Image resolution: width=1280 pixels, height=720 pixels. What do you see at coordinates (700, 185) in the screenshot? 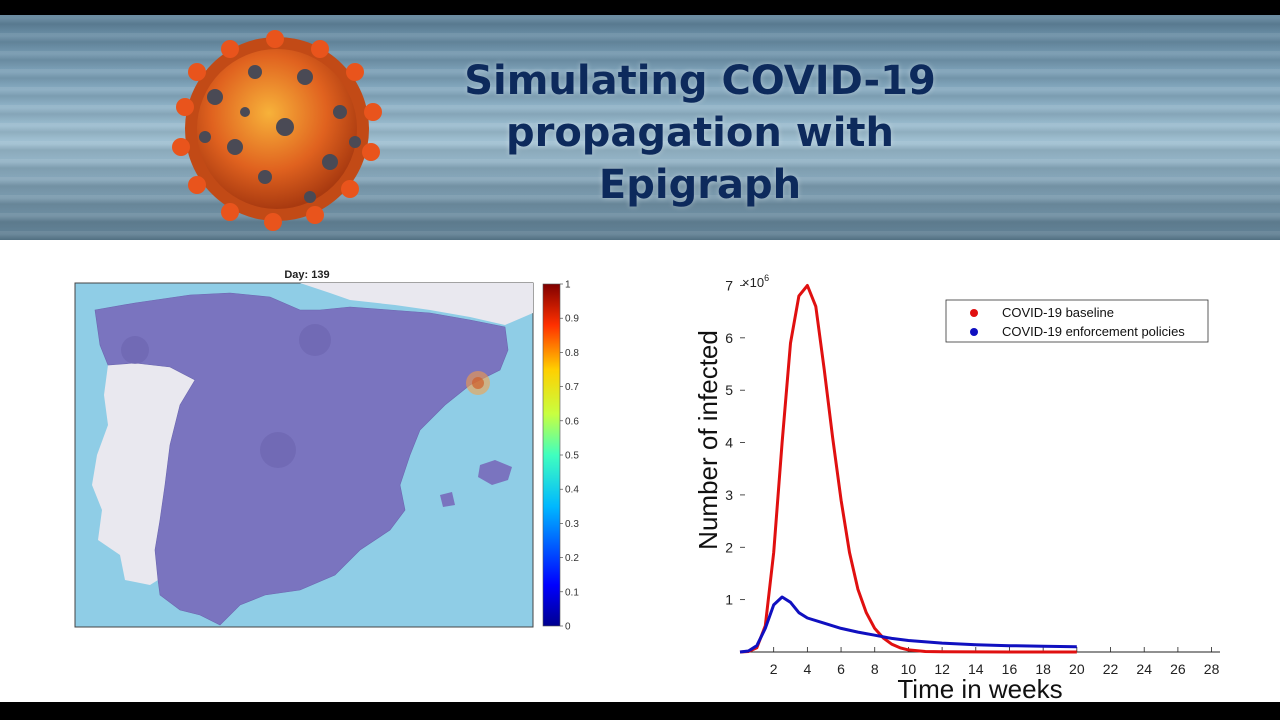
I see `banner-title-line-3: Epigraph` at bounding box center [700, 185].